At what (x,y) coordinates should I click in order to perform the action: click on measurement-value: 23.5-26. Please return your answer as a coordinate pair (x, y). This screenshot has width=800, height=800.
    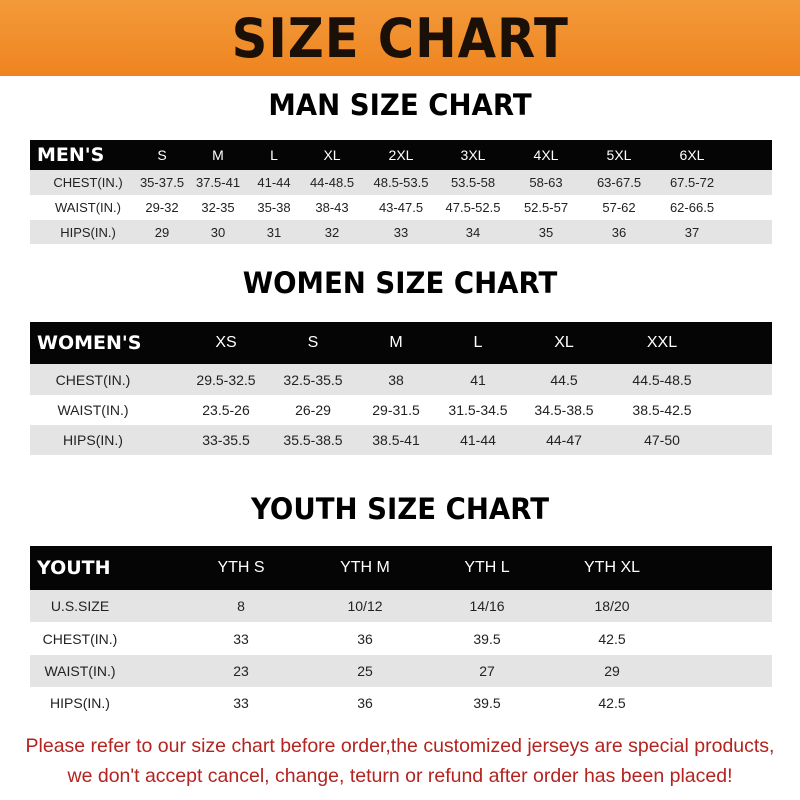
    Looking at the image, I should click on (226, 410).